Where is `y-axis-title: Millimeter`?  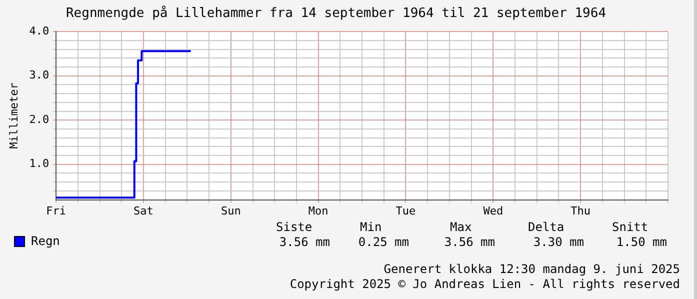 y-axis-title: Millimeter is located at coordinates (13, 115).